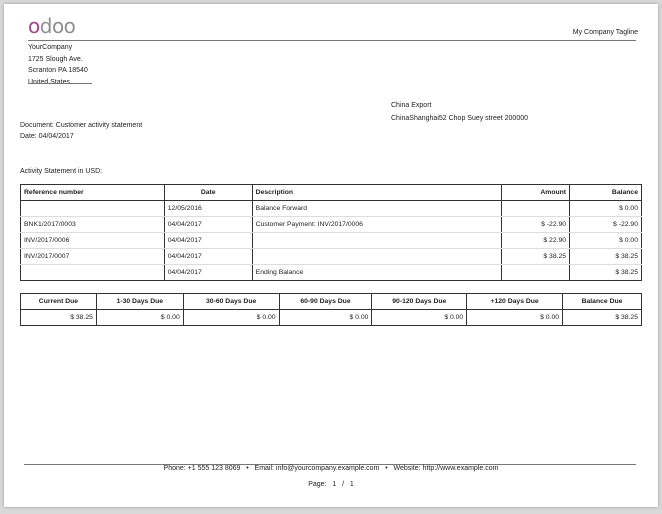  I want to click on table-row: INV/2017/0007 04/04/2017 $ 38.25 $ 38.25, so click(331, 256).